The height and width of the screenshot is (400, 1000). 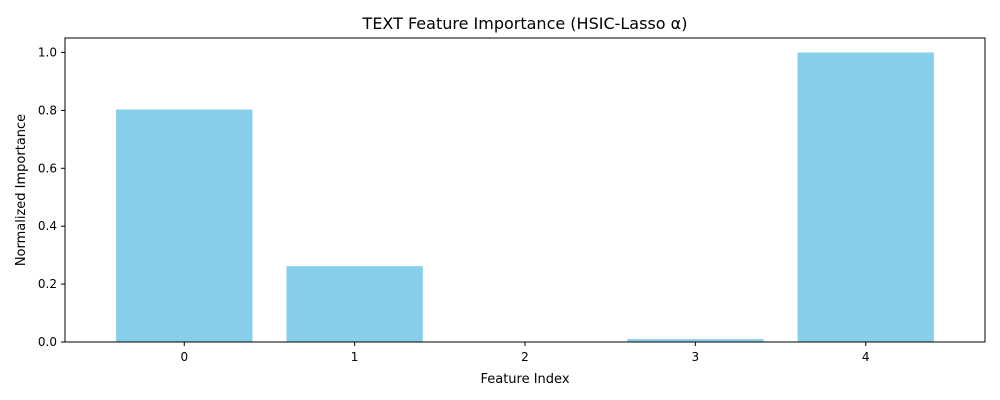 I want to click on y-tick-label: 0.4, so click(x=47, y=226).